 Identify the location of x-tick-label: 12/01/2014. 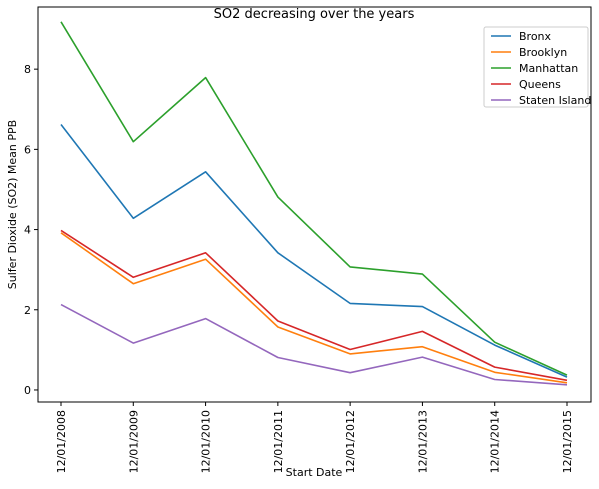
(495, 441).